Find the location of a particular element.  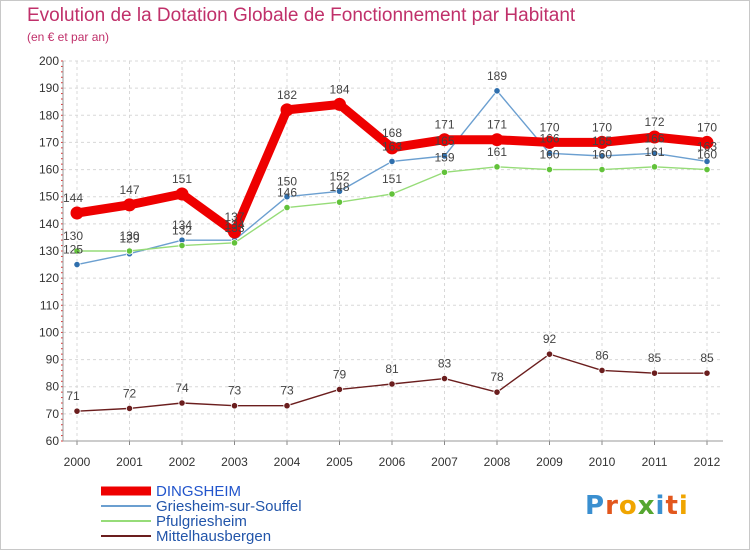

data-label-griesheim-sur-souffel: 152 is located at coordinates (339, 176).